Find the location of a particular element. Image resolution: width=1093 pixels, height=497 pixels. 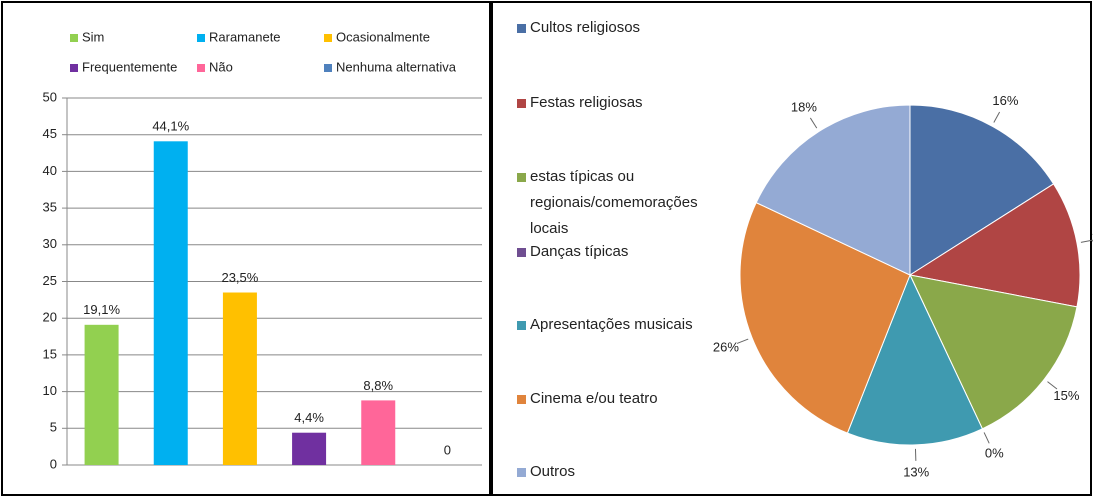

data-label: 4,4% is located at coordinates (309, 417).